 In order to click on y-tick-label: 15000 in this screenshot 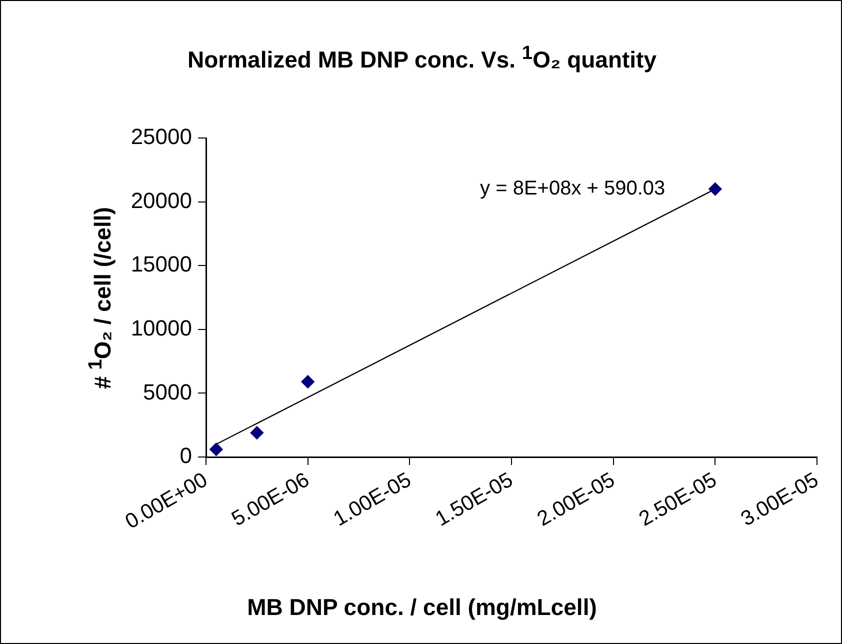, I will do `click(161, 264)`.